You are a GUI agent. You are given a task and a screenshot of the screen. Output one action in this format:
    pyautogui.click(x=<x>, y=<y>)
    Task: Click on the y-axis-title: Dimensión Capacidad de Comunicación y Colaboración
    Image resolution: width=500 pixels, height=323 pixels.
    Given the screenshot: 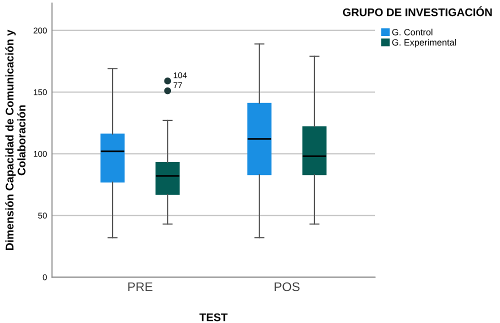 What is the action you would take?
    pyautogui.click(x=15, y=140)
    